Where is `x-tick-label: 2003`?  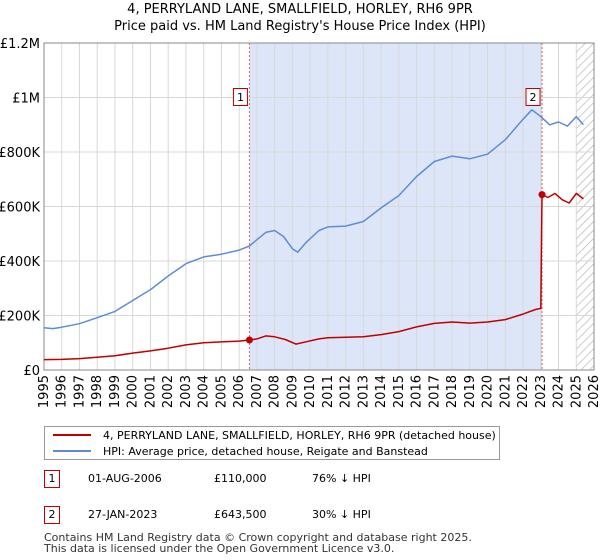
x-tick-label: 2003 is located at coordinates (186, 391).